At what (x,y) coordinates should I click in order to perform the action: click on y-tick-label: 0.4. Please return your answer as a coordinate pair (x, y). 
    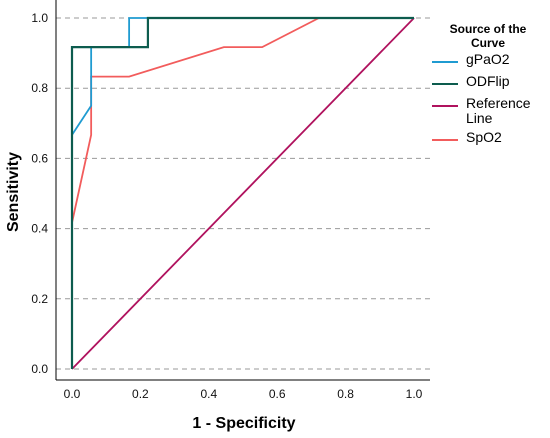
    Looking at the image, I should click on (39, 229).